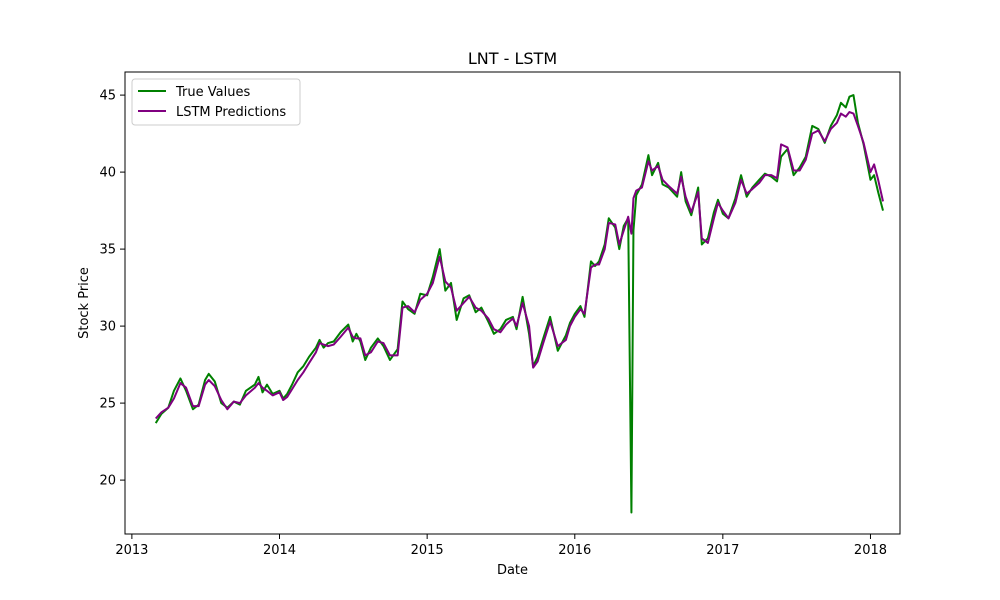 This screenshot has width=1000, height=600. I want to click on y-tick-label: 30, so click(107, 327).